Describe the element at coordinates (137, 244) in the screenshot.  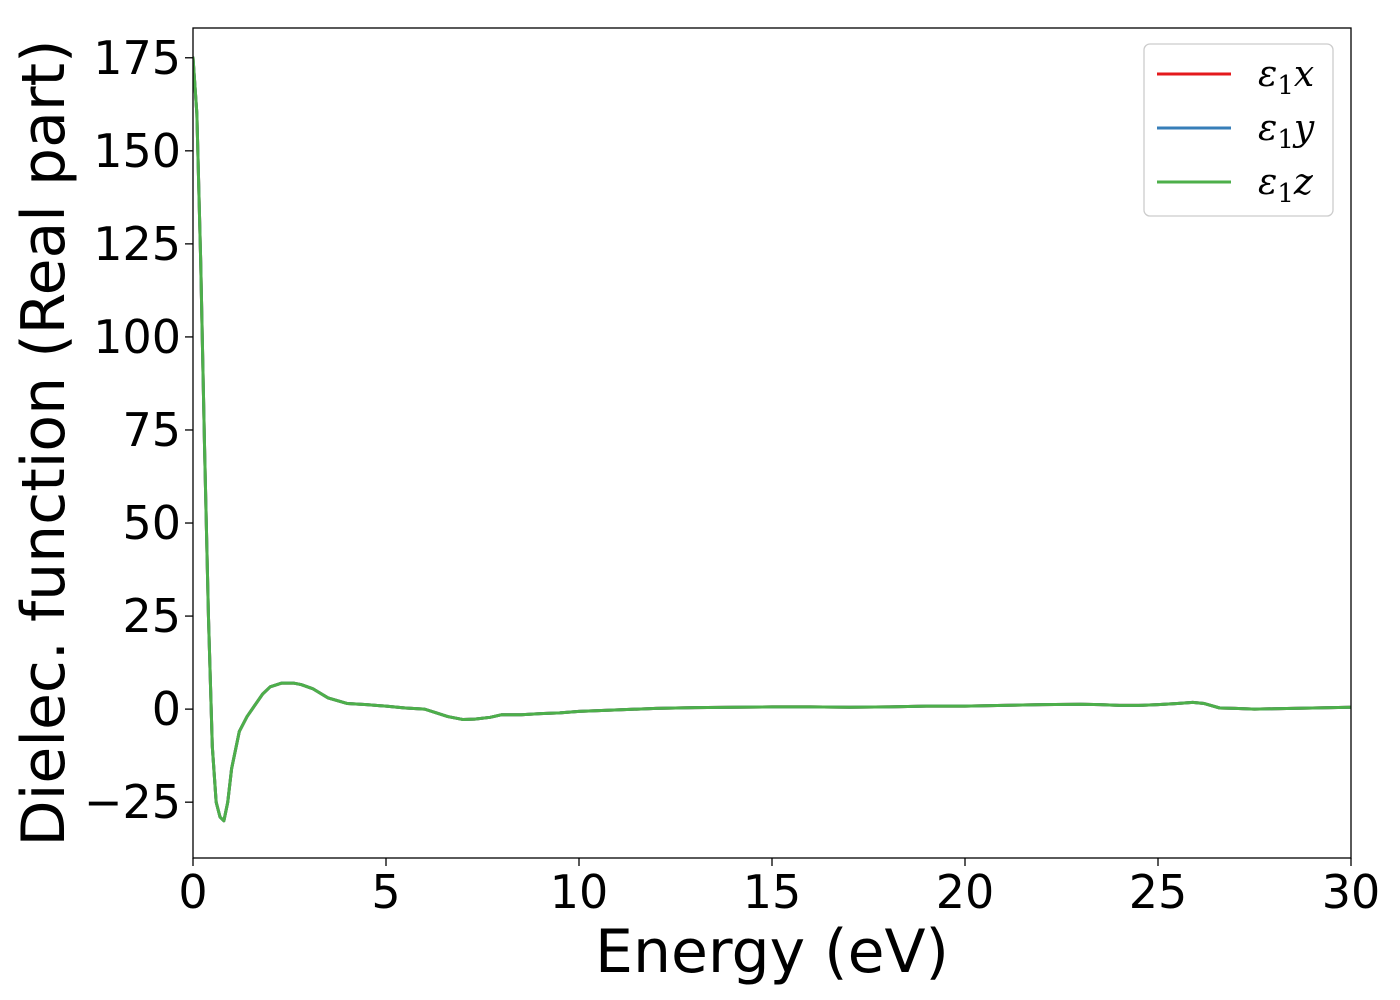
I see `y-tick-label: 125` at that location.